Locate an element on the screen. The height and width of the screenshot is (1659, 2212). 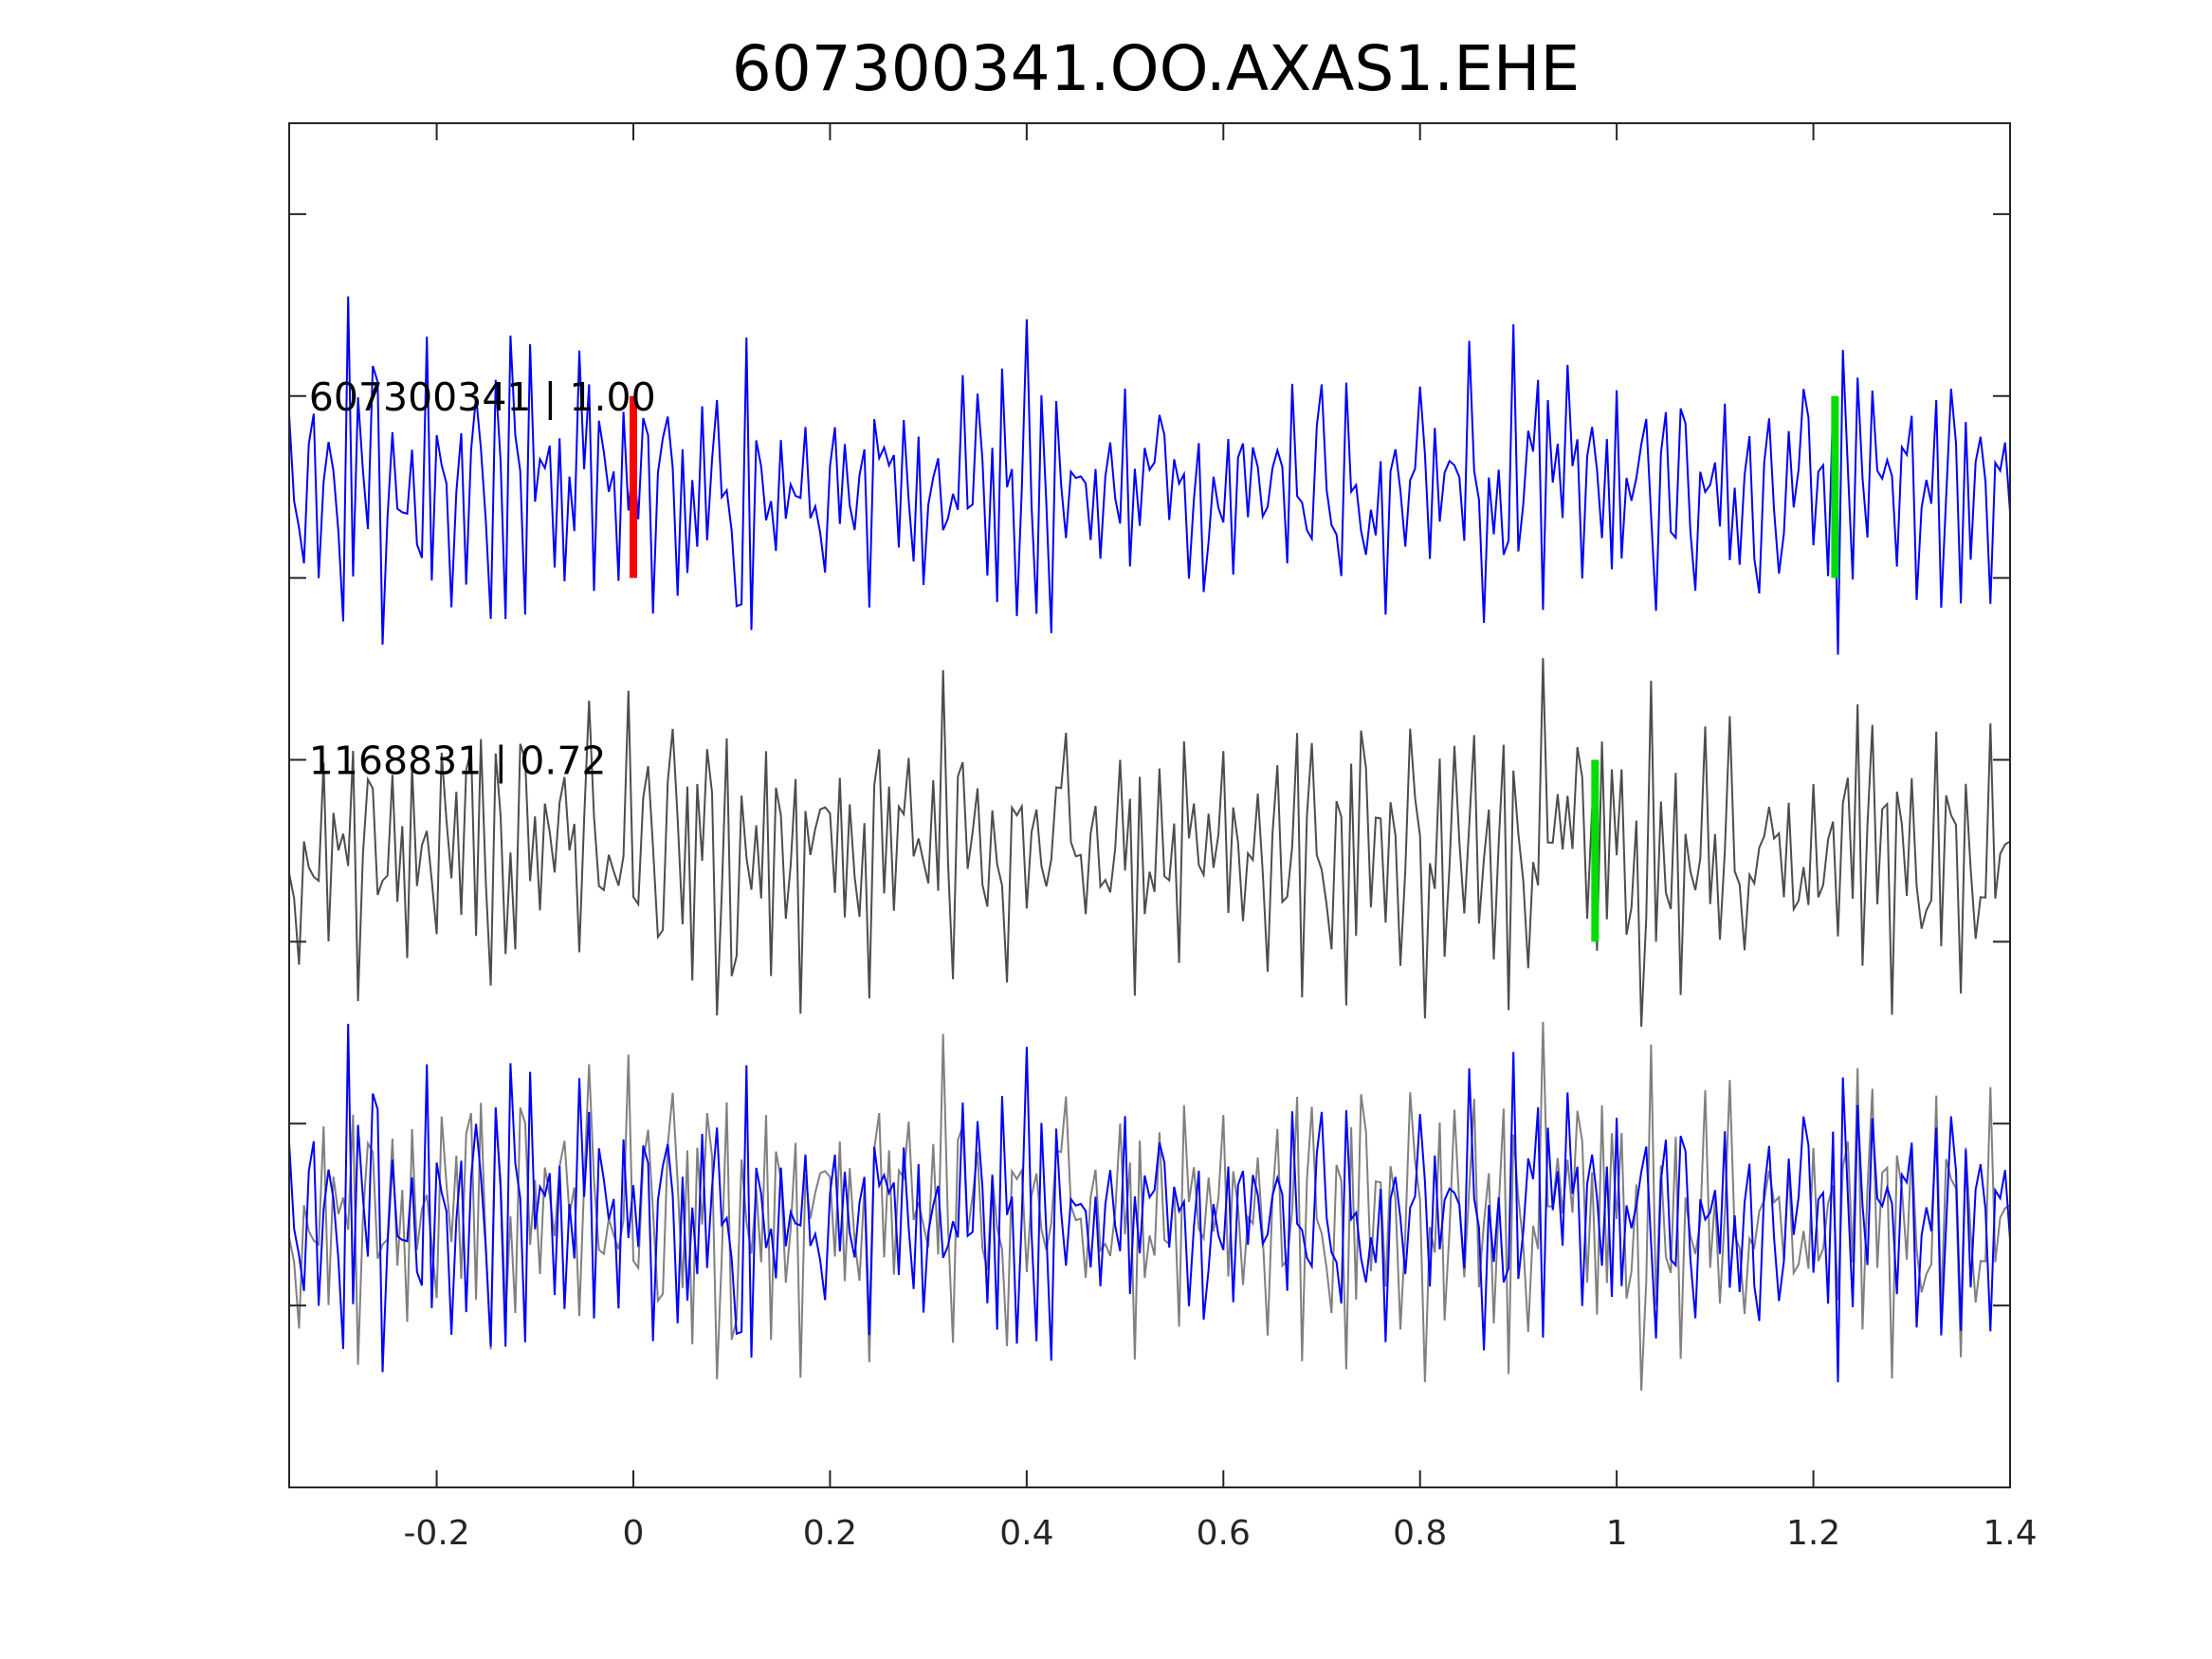
trace-labels: 607300341 | 1.00 1168831 | 0.72 is located at coordinates (482, 579).